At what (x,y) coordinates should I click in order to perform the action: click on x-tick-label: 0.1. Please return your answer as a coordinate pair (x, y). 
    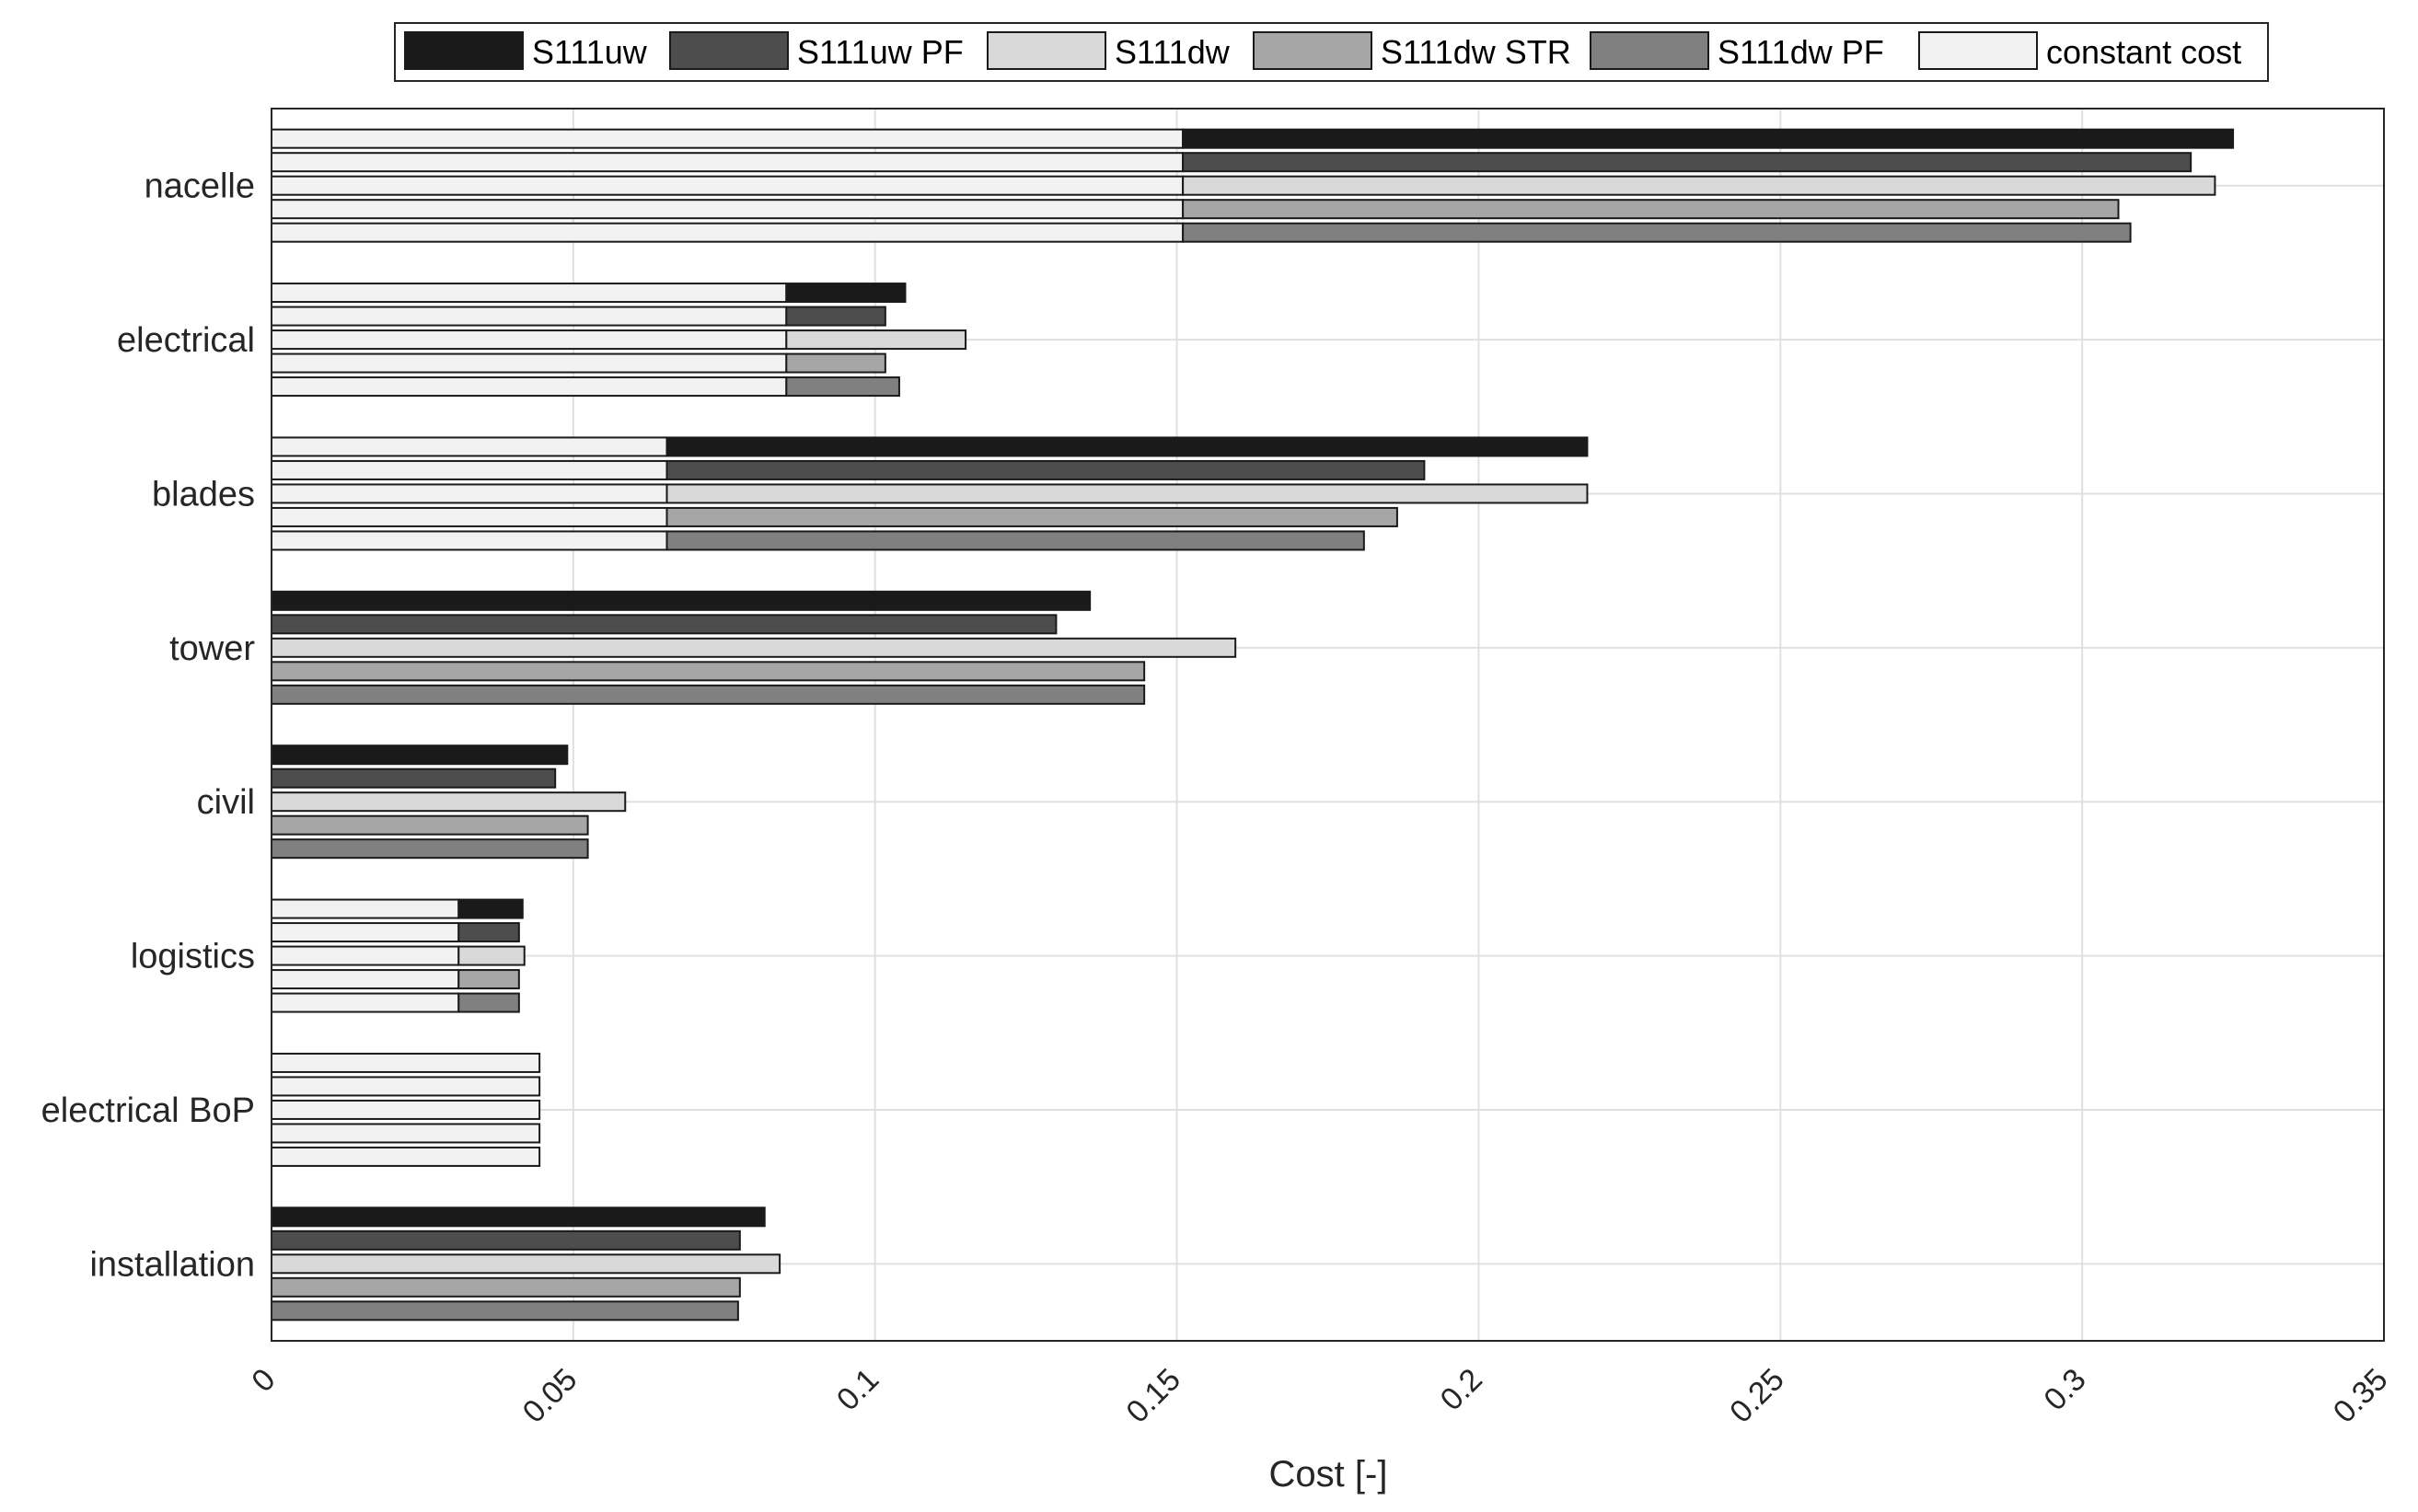
    Looking at the image, I should click on (858, 1389).